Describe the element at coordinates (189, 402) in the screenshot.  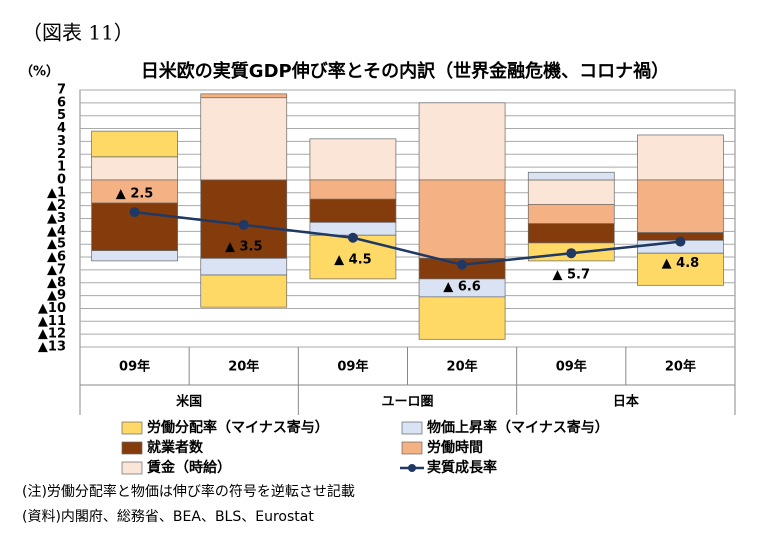
I see `group-label: 米国` at that location.